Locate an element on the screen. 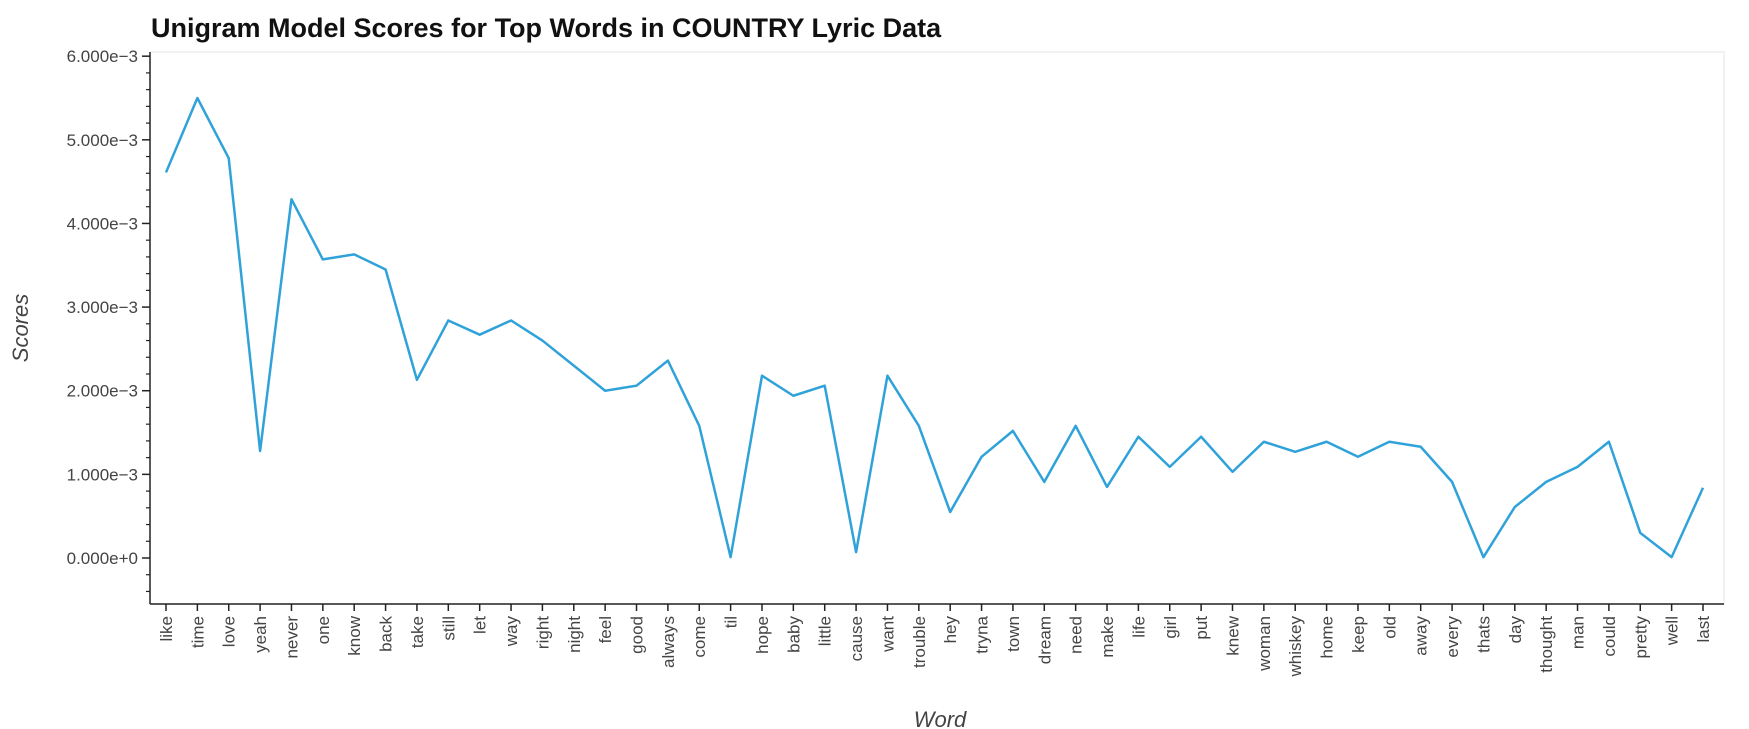  x-tick-label: hey is located at coordinates (950, 630).